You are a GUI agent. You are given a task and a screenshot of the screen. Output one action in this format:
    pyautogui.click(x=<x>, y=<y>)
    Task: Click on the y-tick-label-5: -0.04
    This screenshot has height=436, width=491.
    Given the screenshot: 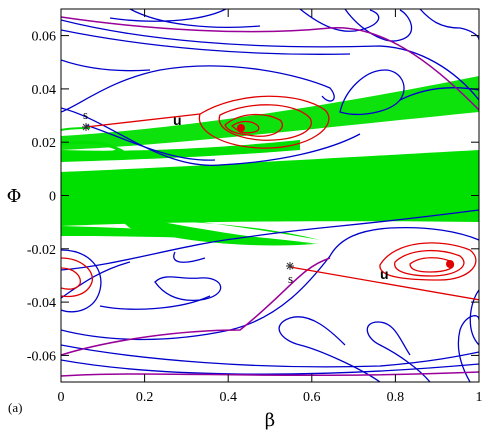 What is the action you would take?
    pyautogui.click(x=41, y=303)
    